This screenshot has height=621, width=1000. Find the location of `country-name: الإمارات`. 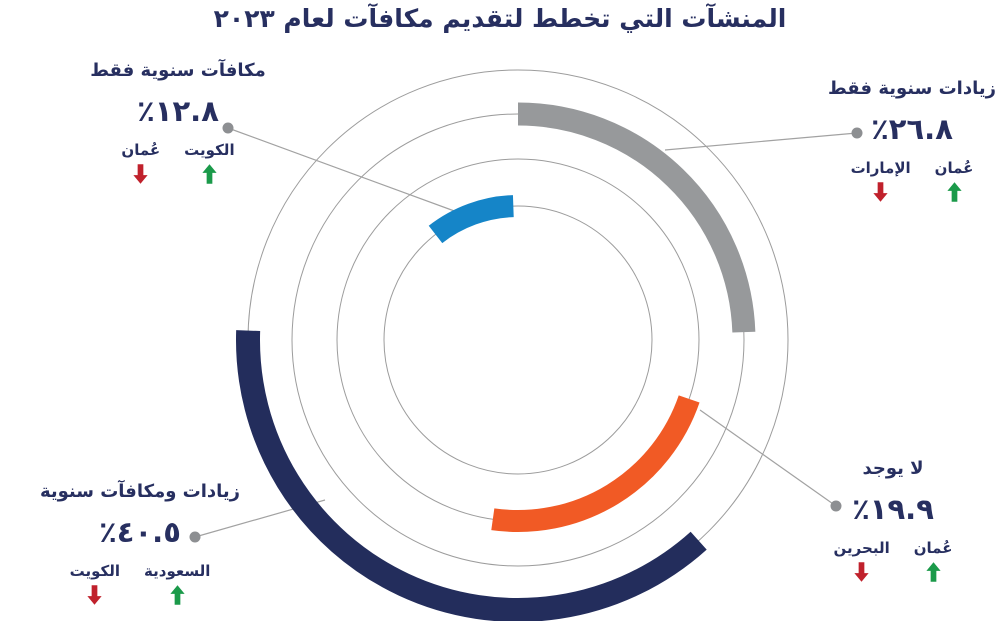

country-name: الإمارات is located at coordinates (880, 168).